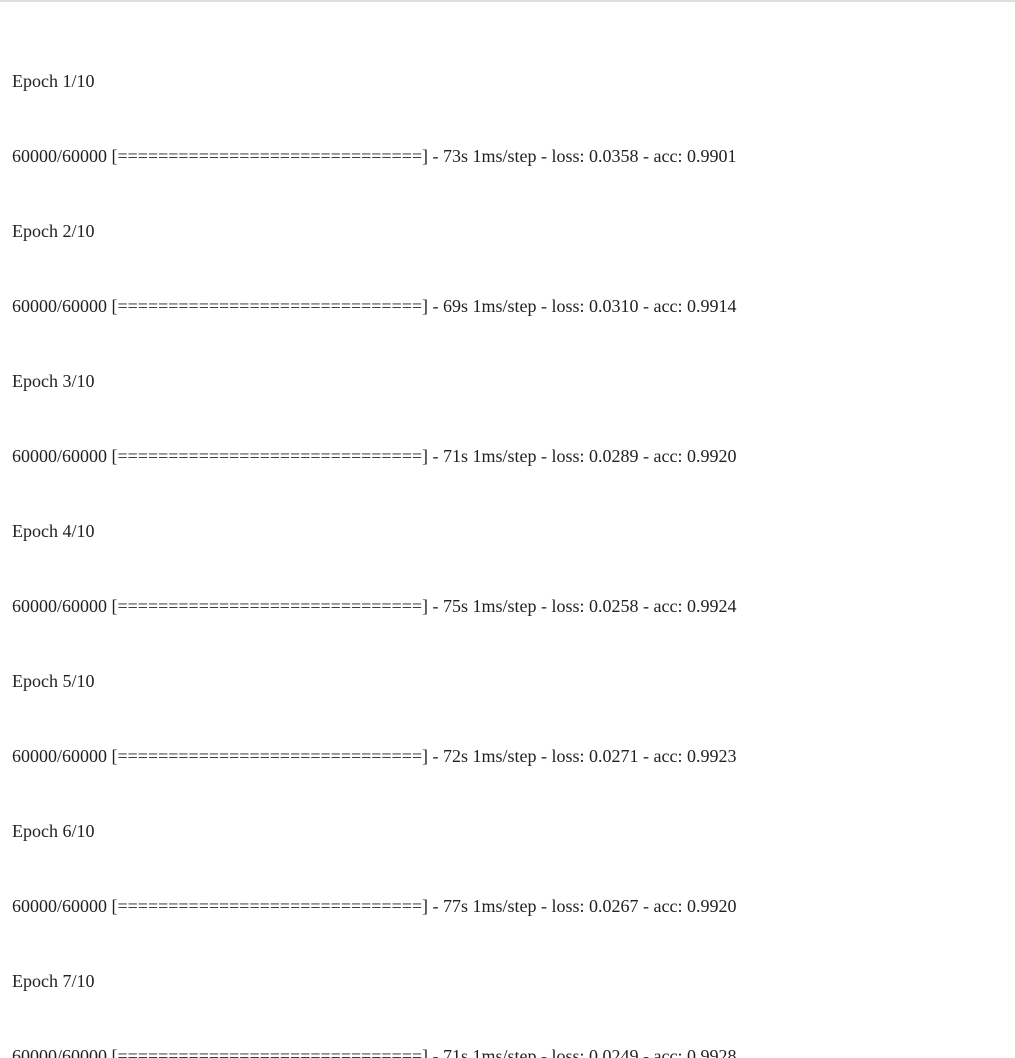 This screenshot has height=1058, width=1015. Describe the element at coordinates (53, 681) in the screenshot. I see `epoch-header: Epoch 5/10` at that location.